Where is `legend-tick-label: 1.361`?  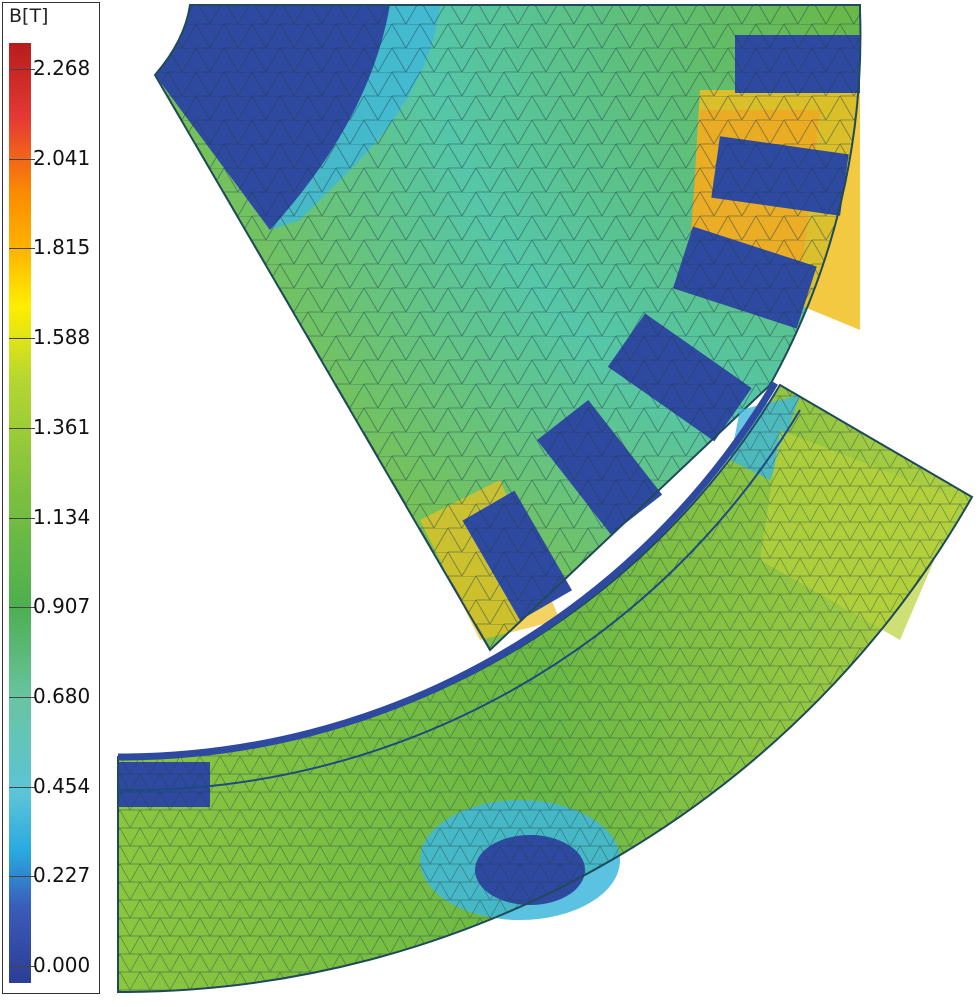 legend-tick-label: 1.361 is located at coordinates (62, 426).